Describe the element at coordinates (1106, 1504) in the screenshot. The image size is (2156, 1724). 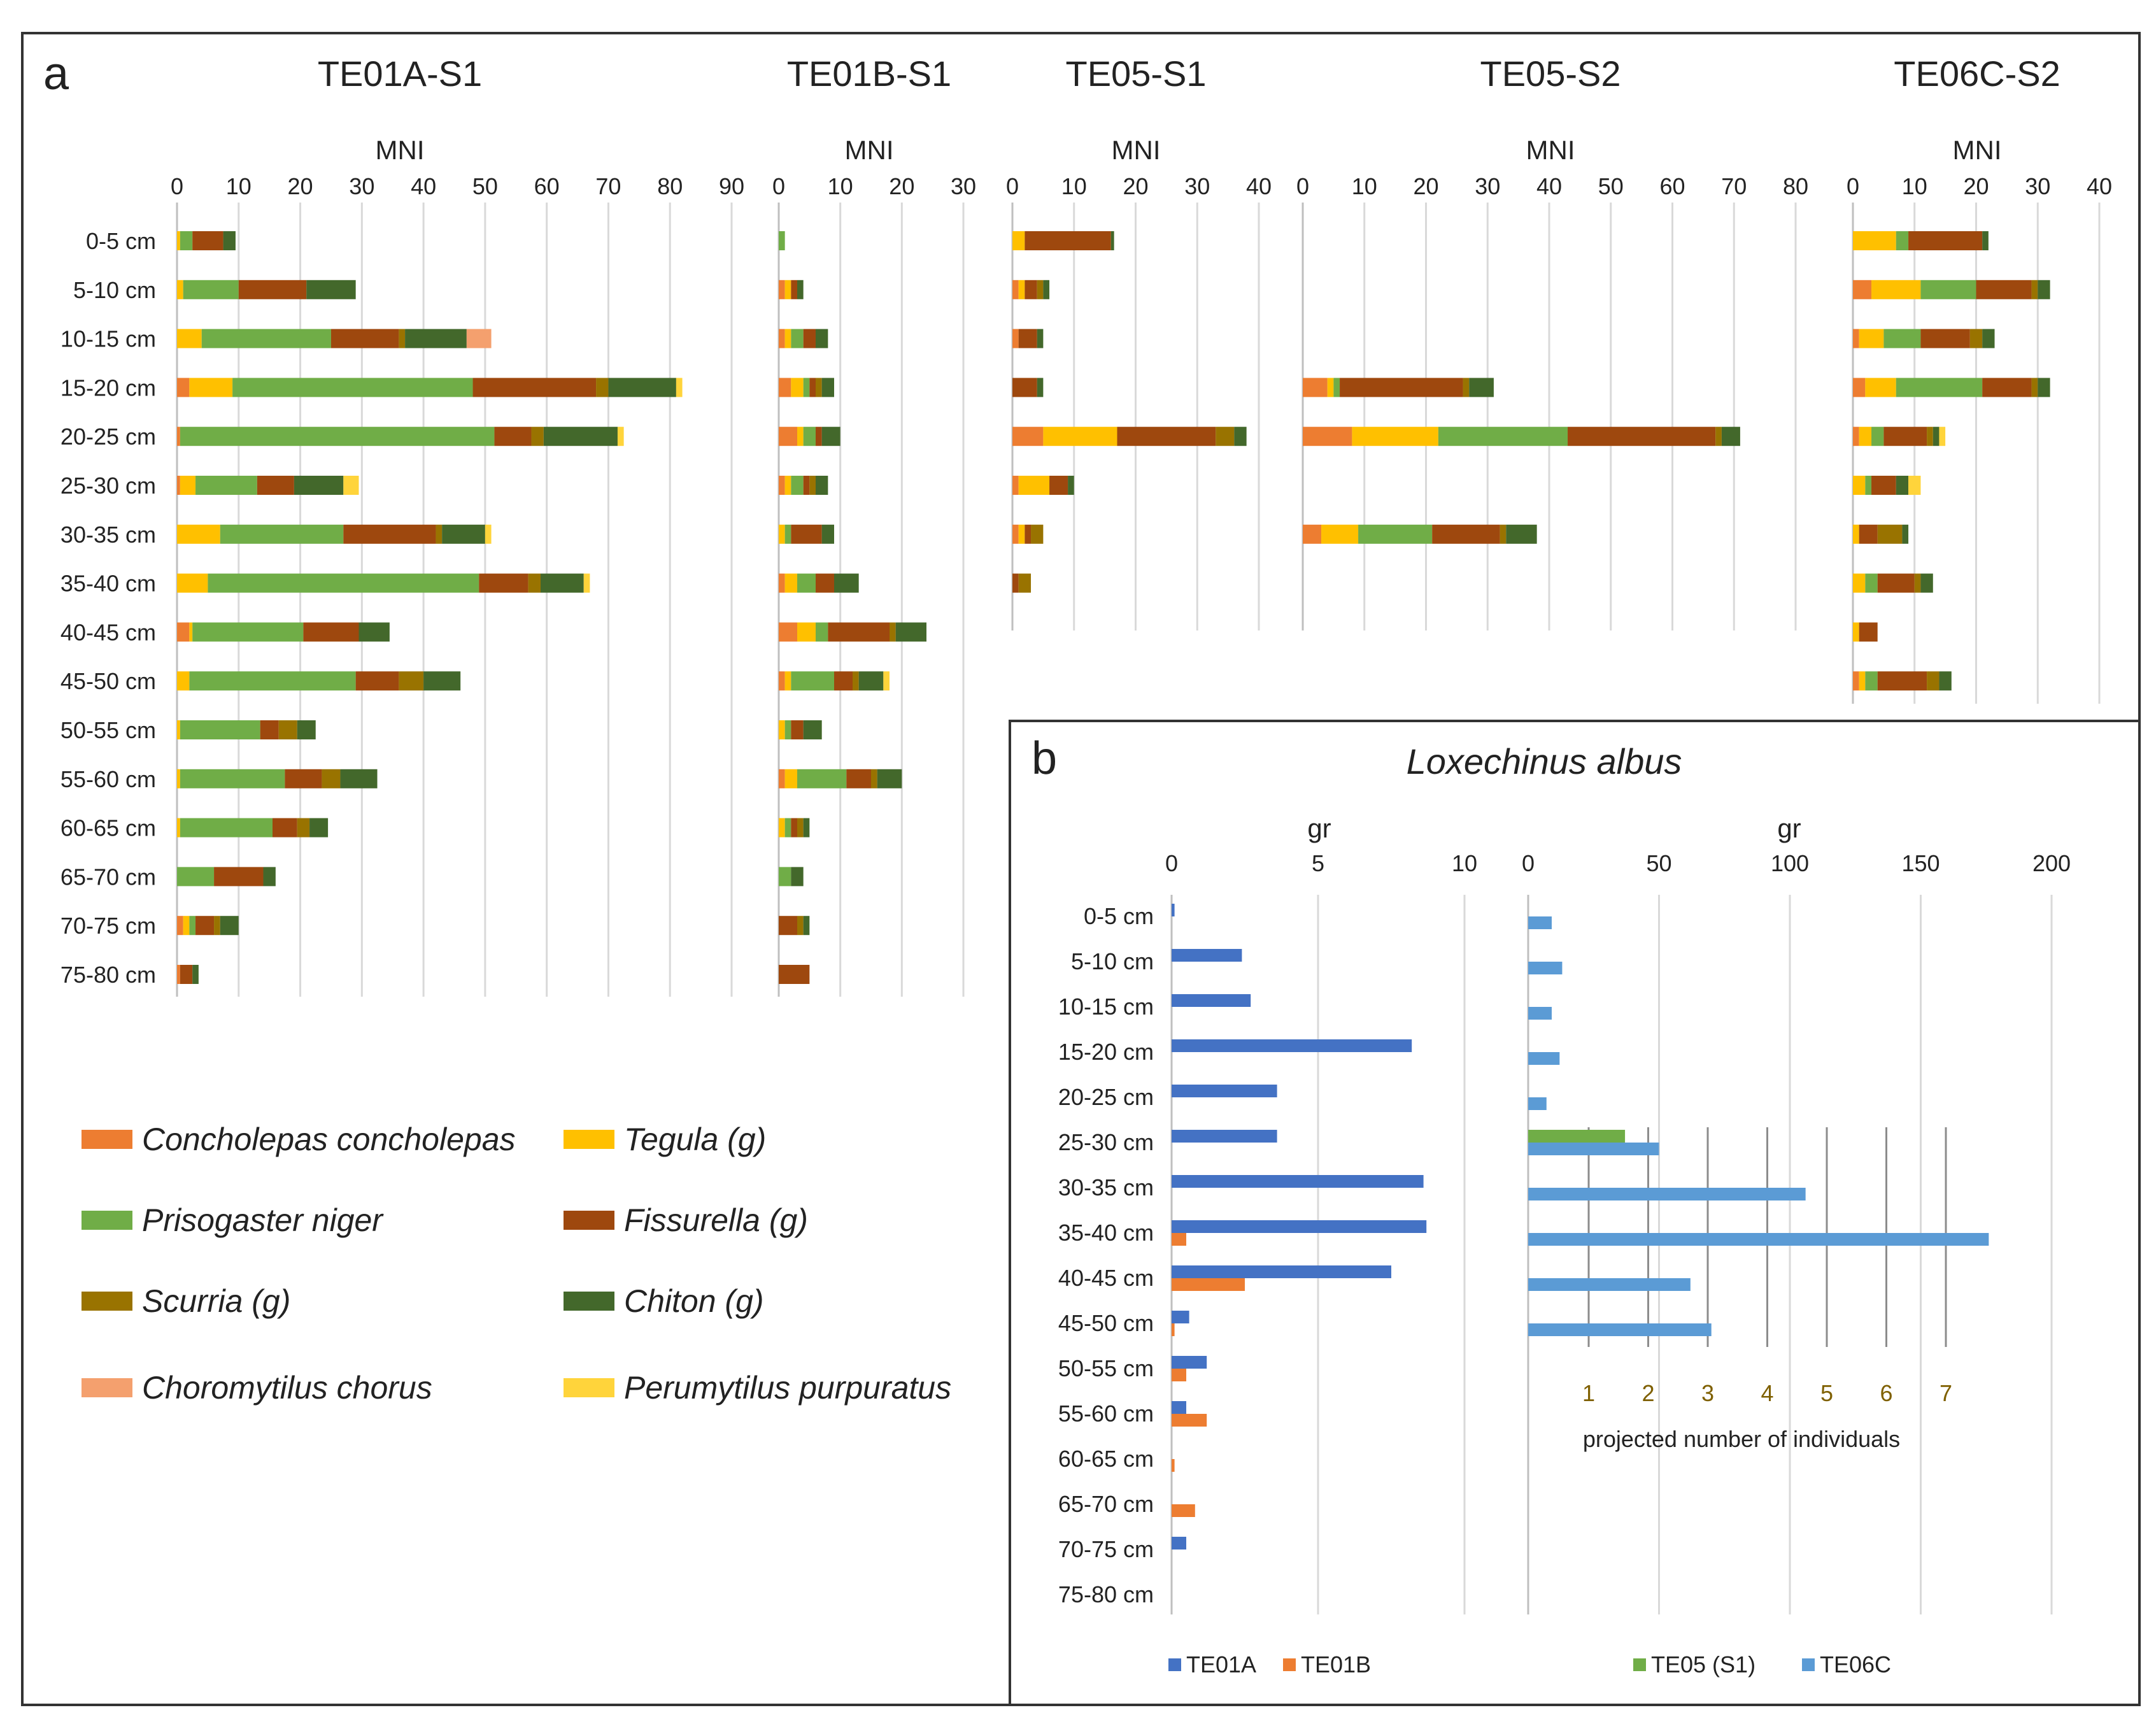
I see `category-label: 65-70 cm` at that location.